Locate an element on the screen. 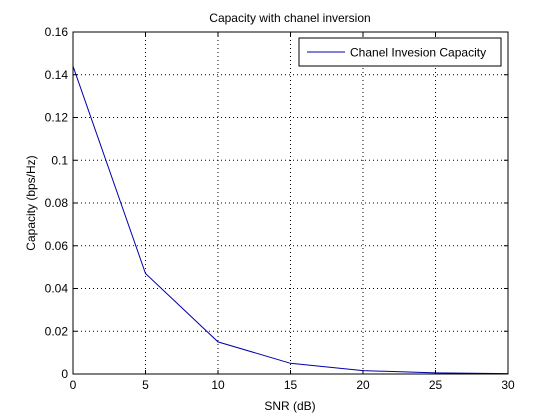 The height and width of the screenshot is (420, 560). legend: Chanel Invesion Capacity is located at coordinates (400, 52).